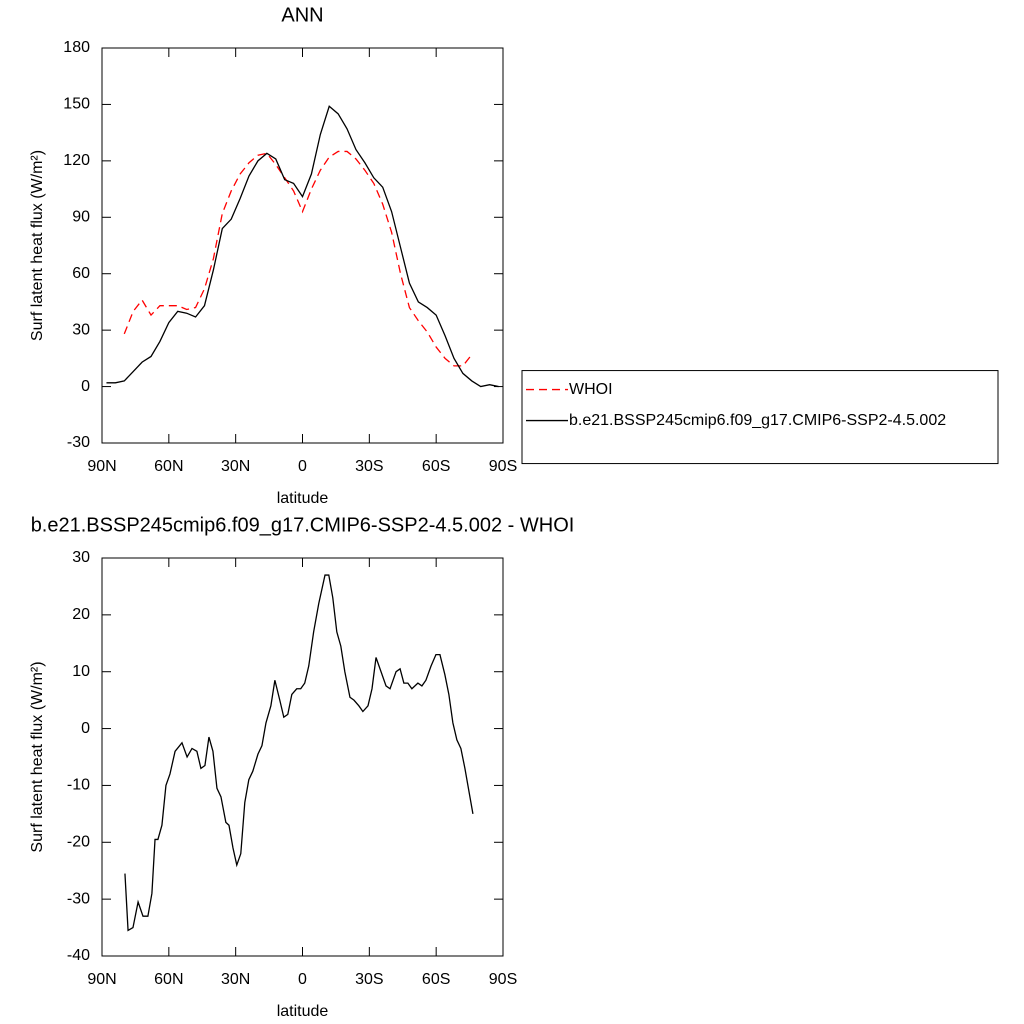 The width and height of the screenshot is (1024, 1024). I want to click on chart-title: ANN, so click(302, 15).